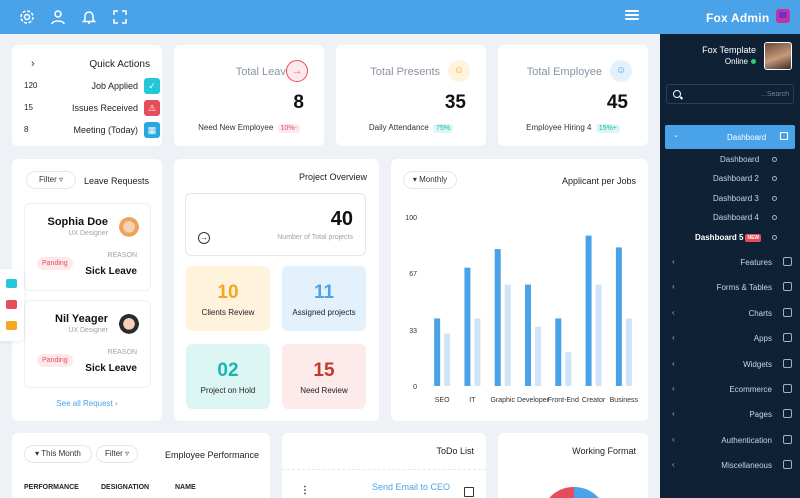  Describe the element at coordinates (632, 16) in the screenshot. I see `hamburger-menu-button` at that location.